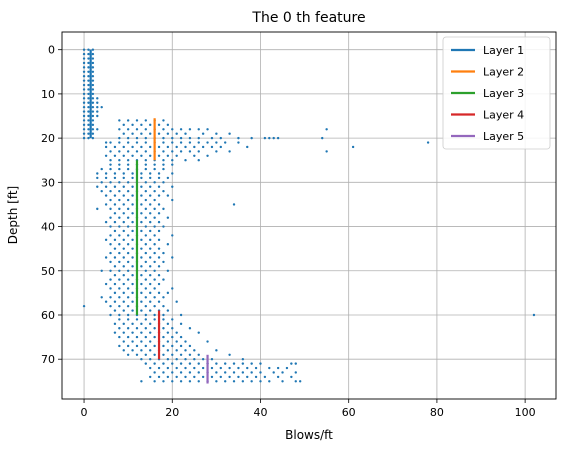 The image size is (563, 453). Describe the element at coordinates (503, 136) in the screenshot. I see `legend-label: Layer 5` at that location.